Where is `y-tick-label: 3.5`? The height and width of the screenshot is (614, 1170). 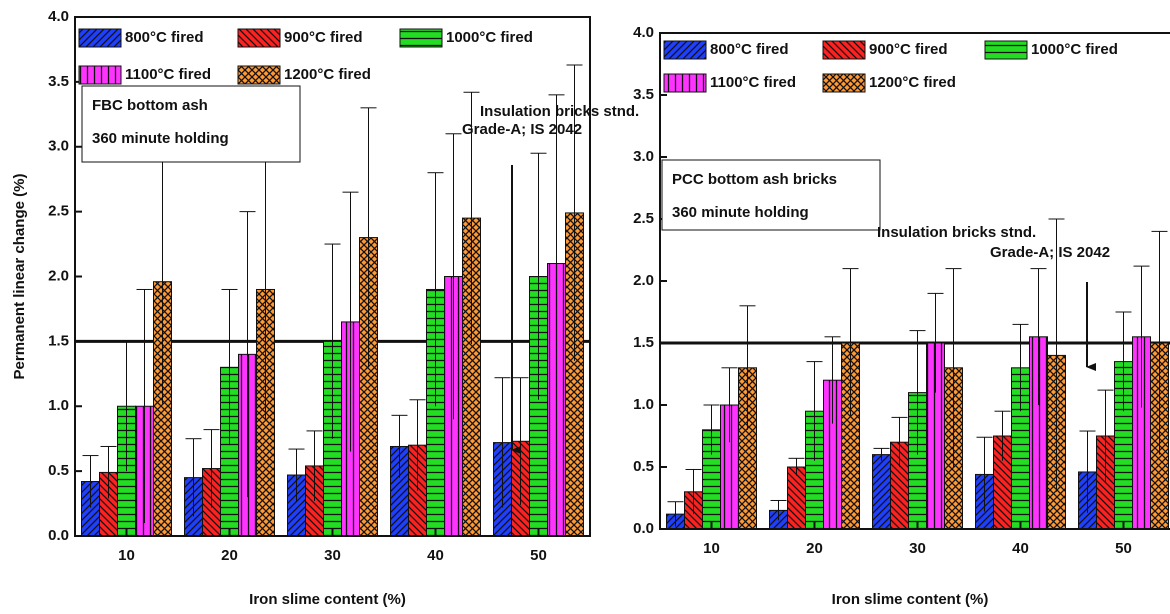
y-tick-label: 3.5 is located at coordinates (58, 81).